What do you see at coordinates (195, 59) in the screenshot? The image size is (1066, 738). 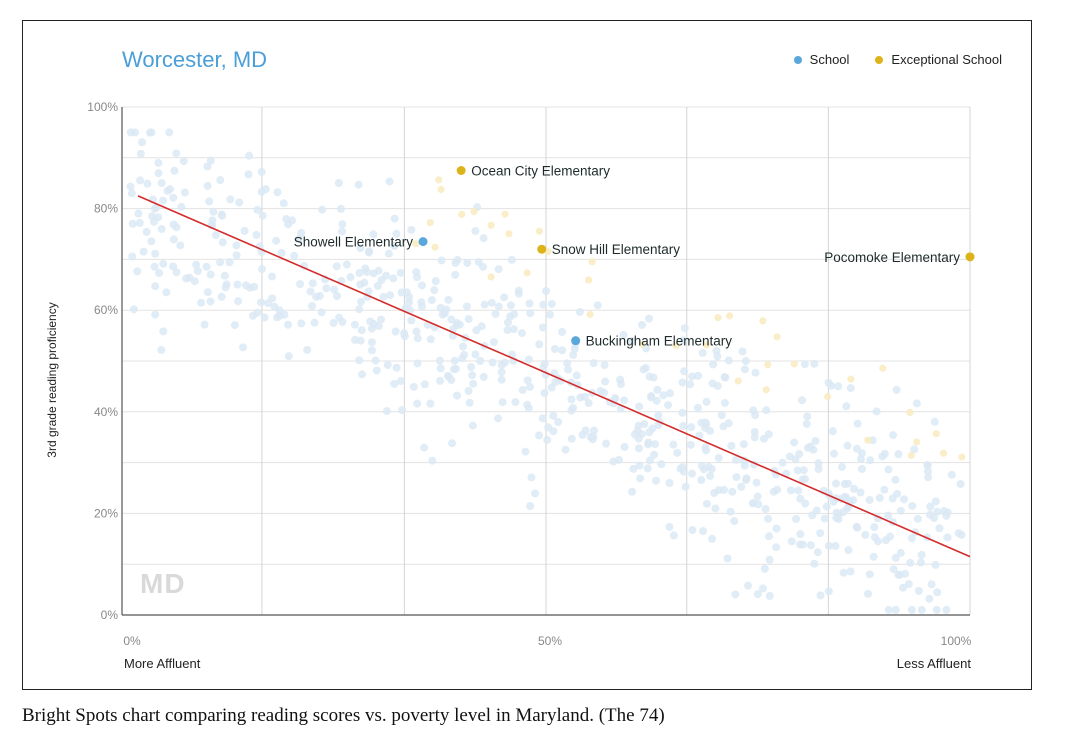 I see `chart-title: Worcester, MD` at bounding box center [195, 59].